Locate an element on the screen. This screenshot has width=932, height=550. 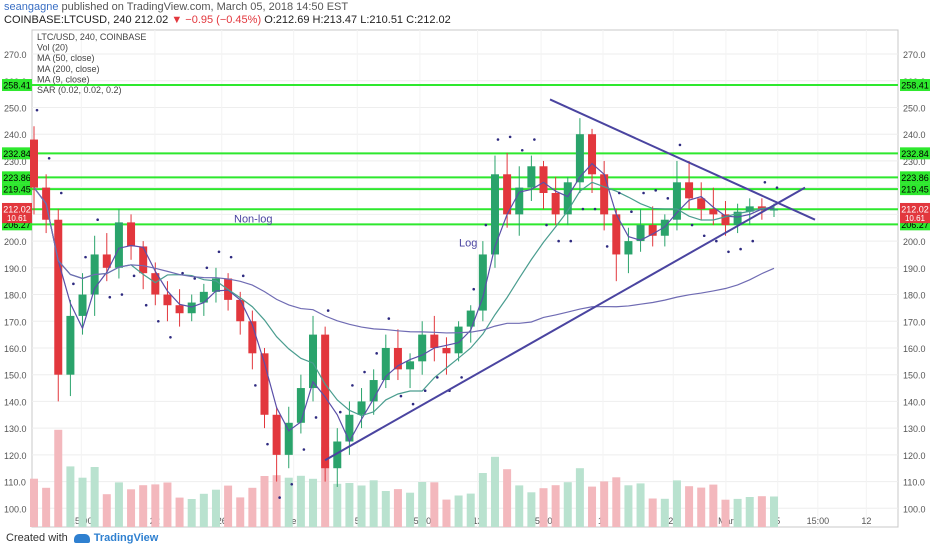
y-tick-label-right: 170.0 is located at coordinates (914, 322).